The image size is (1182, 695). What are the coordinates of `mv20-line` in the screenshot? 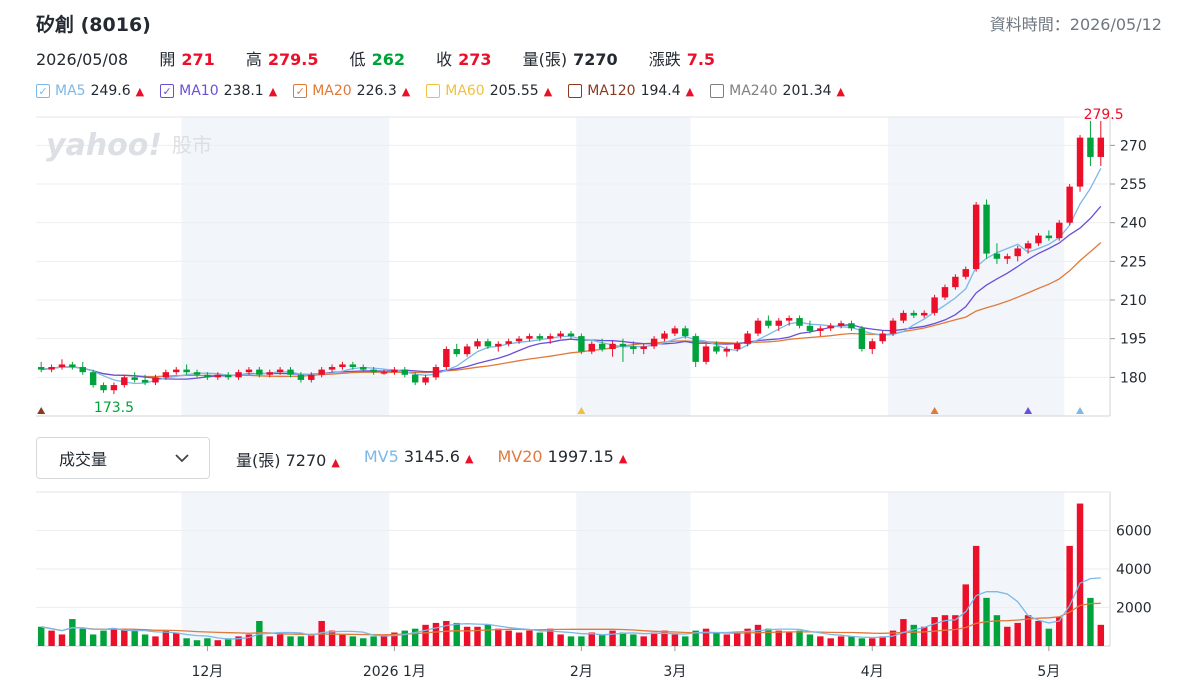 It's located at (571, 619).